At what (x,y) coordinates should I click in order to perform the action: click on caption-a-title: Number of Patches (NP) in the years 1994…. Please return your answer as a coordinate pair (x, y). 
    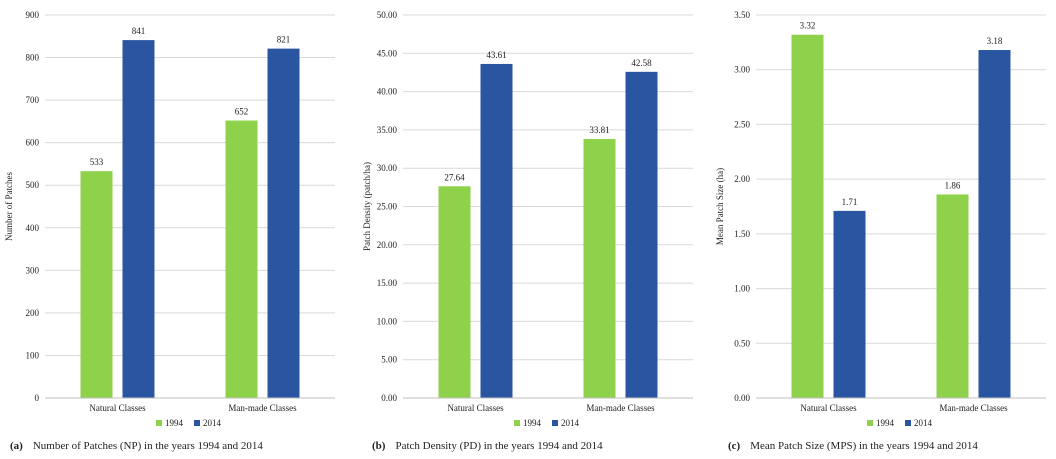
    Looking at the image, I should click on (147, 446).